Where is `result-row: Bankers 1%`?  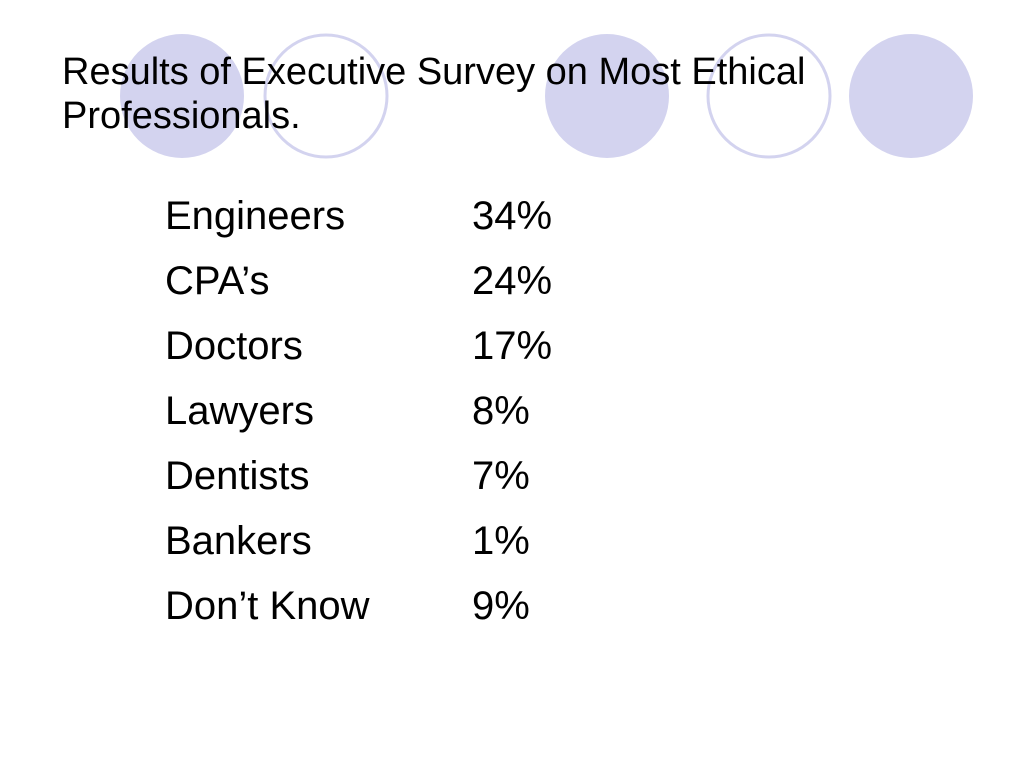 result-row: Bankers 1% is located at coordinates (415, 541).